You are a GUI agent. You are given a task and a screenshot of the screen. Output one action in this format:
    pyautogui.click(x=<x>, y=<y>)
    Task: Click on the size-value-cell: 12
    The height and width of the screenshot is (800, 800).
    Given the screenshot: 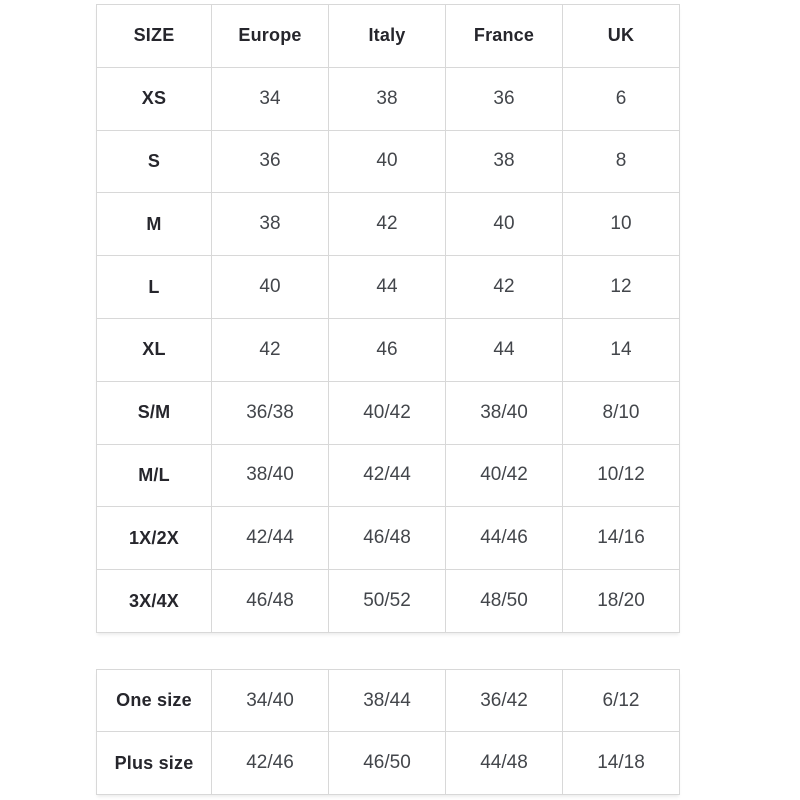 What is the action you would take?
    pyautogui.click(x=621, y=287)
    